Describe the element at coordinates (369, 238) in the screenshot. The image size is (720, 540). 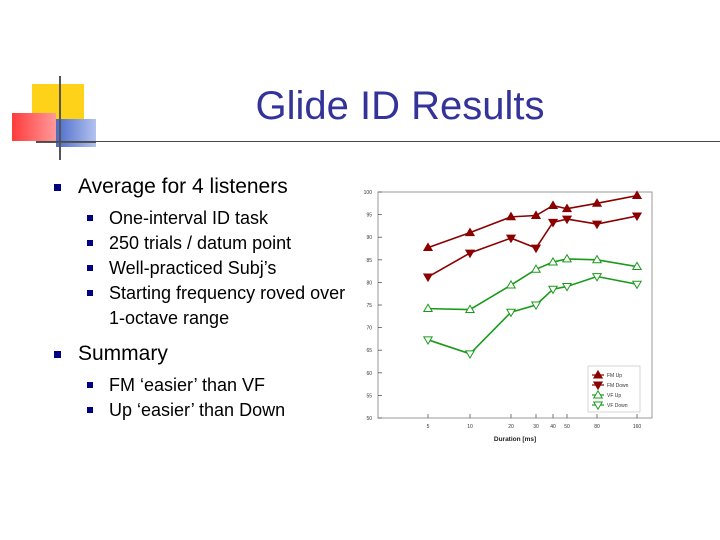
I see `y-tick-label: 90` at that location.